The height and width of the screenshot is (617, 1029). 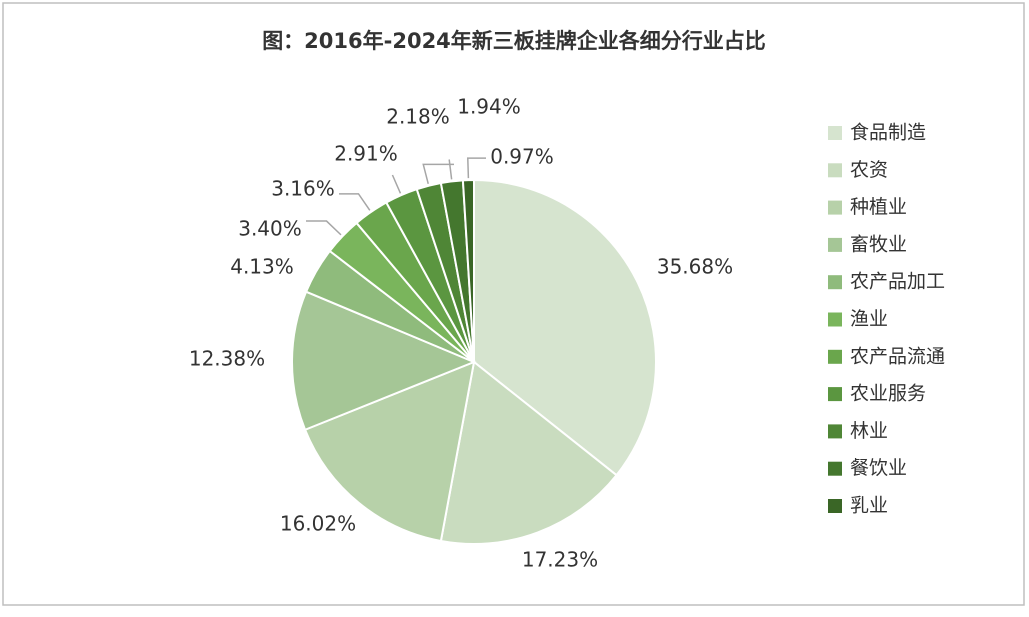 I want to click on data-label: 4.13%, so click(x=262, y=267).